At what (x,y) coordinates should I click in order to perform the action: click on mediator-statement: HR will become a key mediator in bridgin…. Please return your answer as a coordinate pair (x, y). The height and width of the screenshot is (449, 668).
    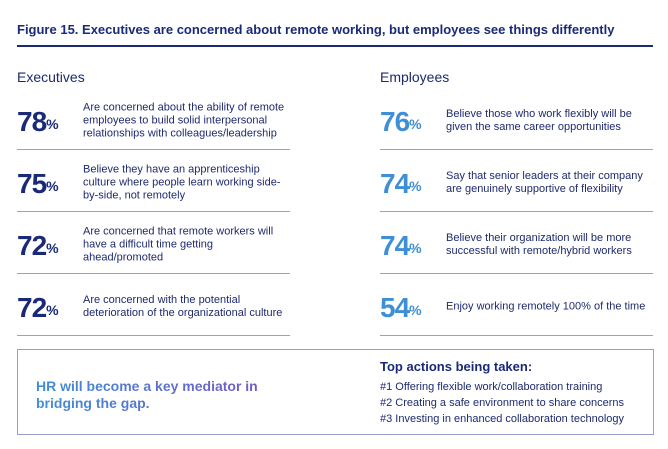
    Looking at the image, I should click on (166, 395).